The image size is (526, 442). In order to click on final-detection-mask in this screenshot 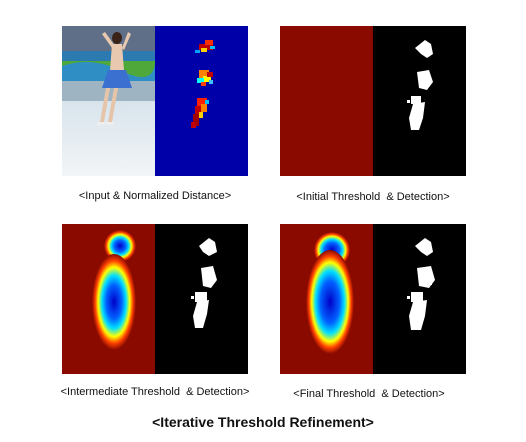, I will do `click(419, 299)`.